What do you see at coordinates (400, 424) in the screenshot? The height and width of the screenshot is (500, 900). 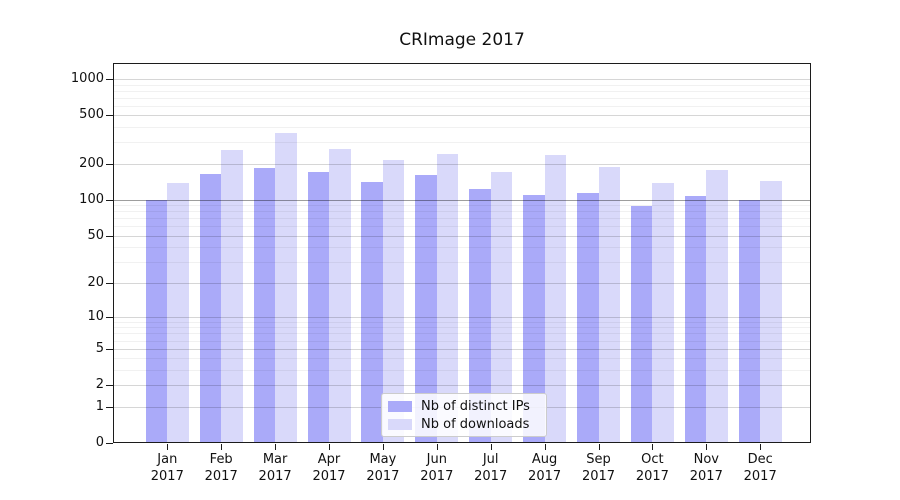 I see `legend-swatch-downloads` at bounding box center [400, 424].